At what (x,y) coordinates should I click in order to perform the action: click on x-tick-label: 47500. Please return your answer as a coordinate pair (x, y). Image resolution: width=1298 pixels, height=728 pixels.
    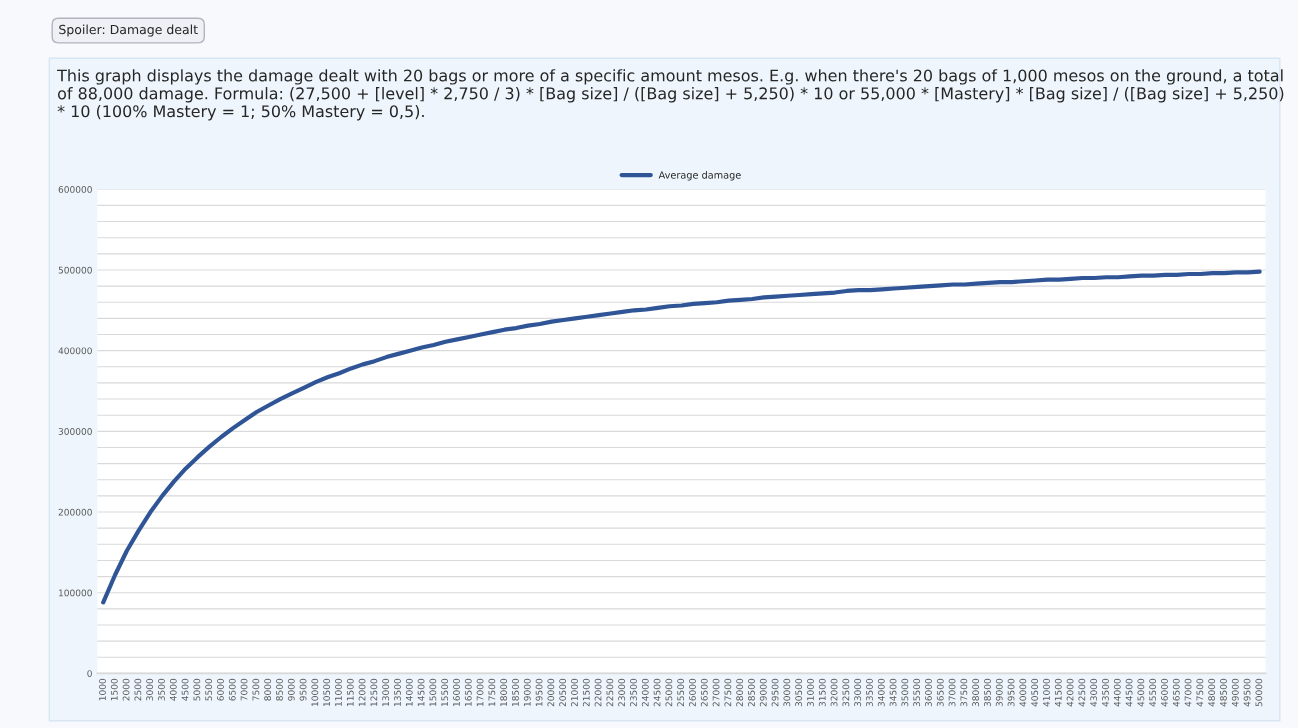
    Looking at the image, I should click on (1200, 692).